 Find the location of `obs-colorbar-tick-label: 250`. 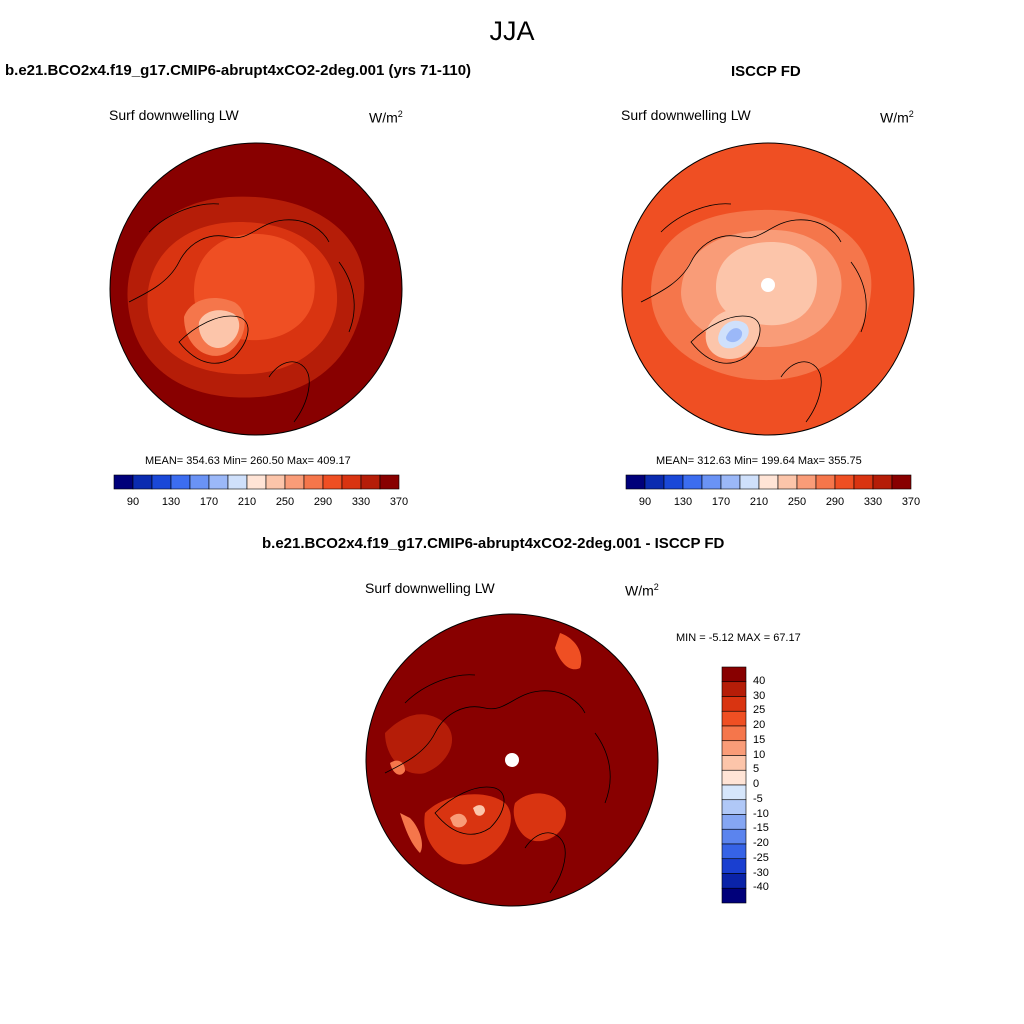

obs-colorbar-tick-label: 250 is located at coordinates (797, 502).